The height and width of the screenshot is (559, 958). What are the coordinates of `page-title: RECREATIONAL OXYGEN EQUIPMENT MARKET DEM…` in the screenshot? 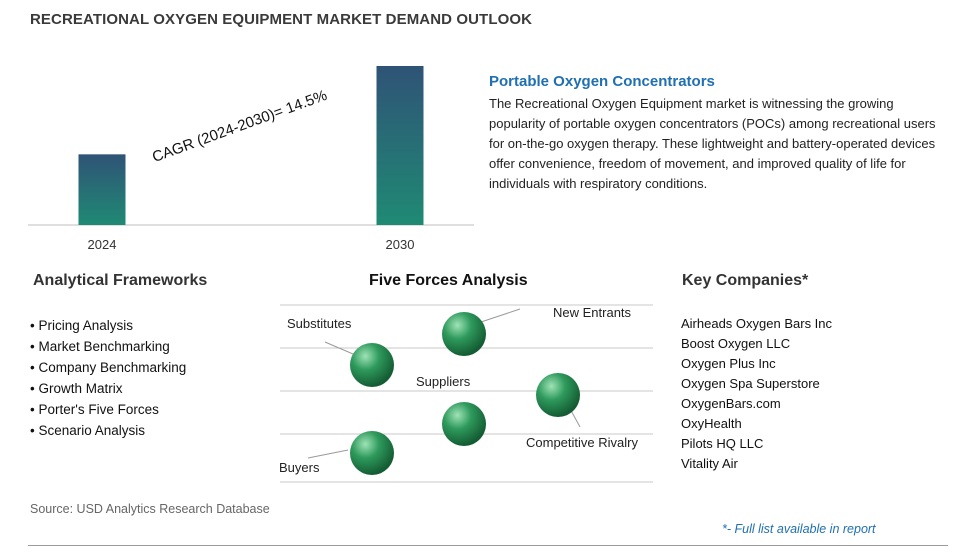 It's located at (281, 19).